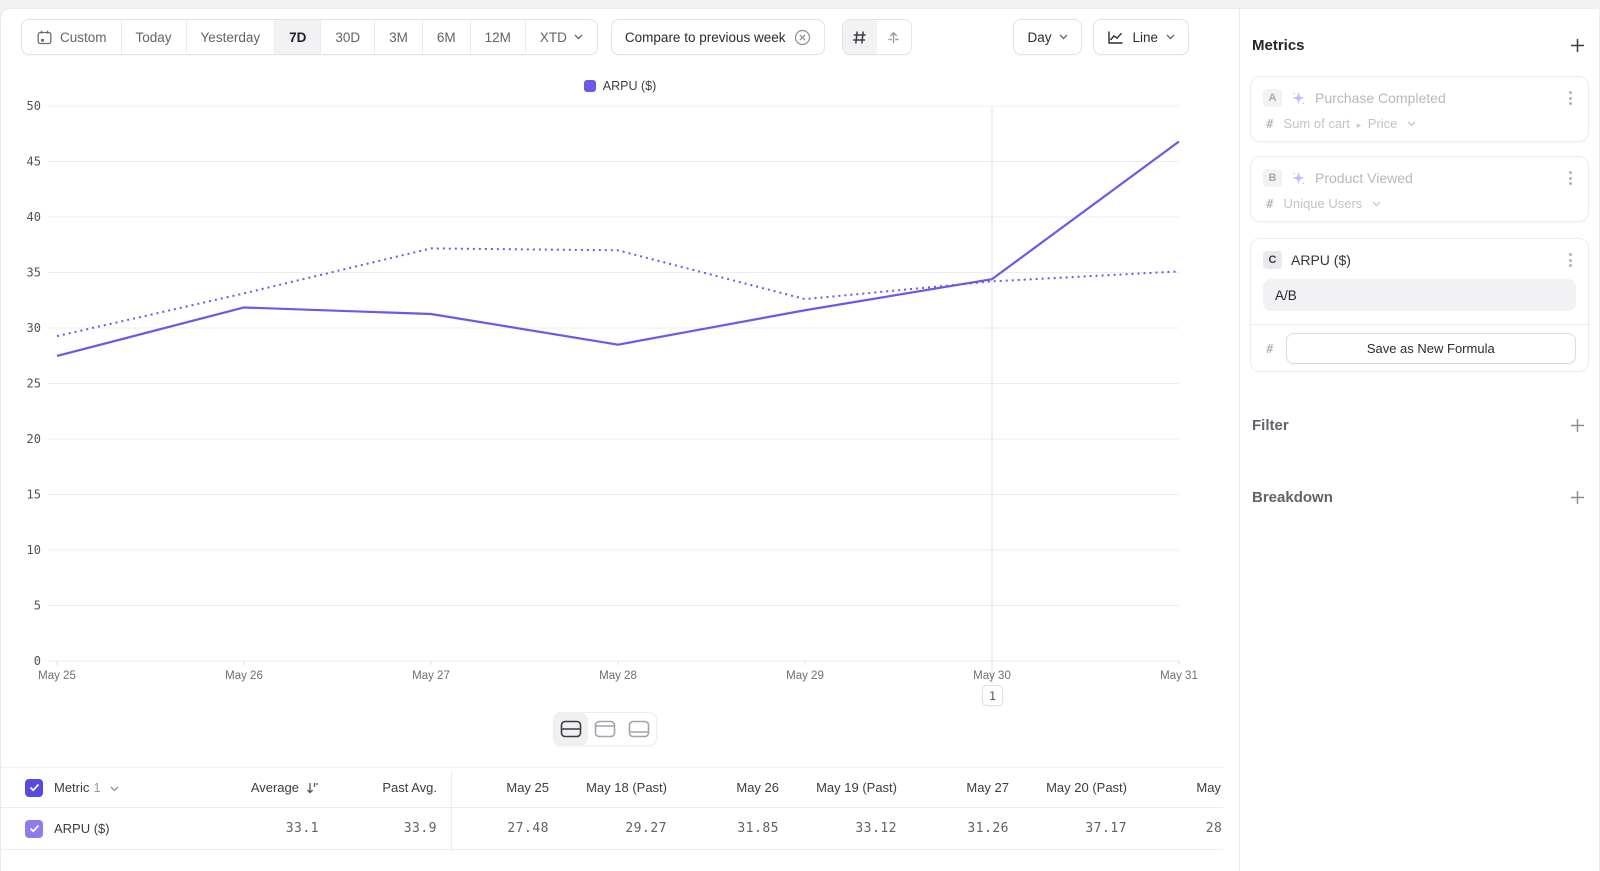  I want to click on table-cell: 37.17, so click(1106, 828).